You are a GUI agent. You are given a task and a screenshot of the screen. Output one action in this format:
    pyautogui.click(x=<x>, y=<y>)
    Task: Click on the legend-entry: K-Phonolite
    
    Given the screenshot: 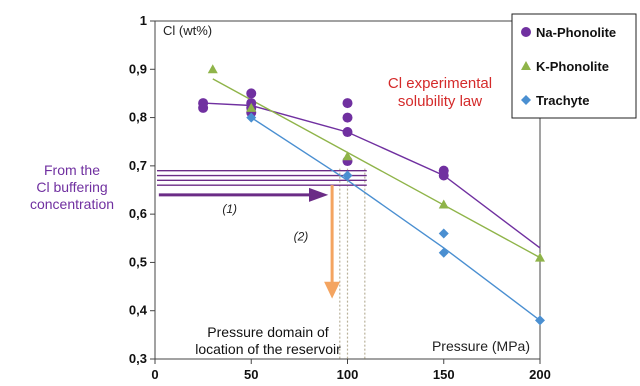 What is the action you would take?
    pyautogui.click(x=572, y=66)
    